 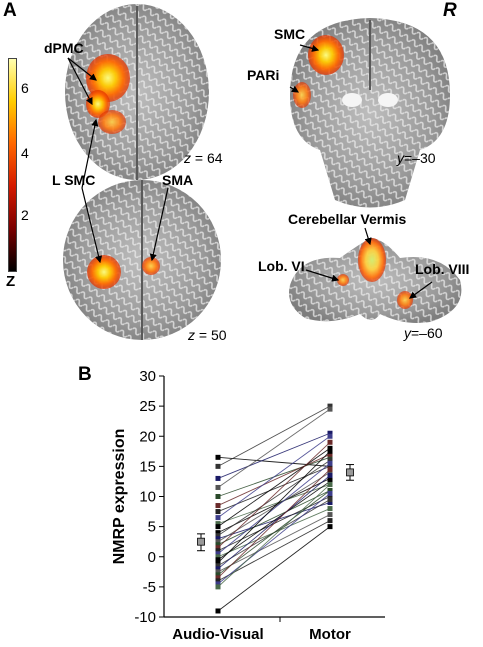 I want to click on axial-slice-z50, so click(x=142, y=260).